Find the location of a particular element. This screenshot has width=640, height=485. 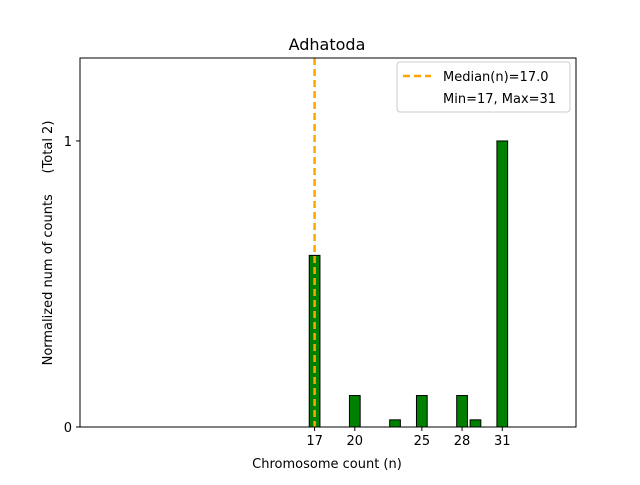

x-ticks: 17 20 25 28 31 is located at coordinates (408, 438).